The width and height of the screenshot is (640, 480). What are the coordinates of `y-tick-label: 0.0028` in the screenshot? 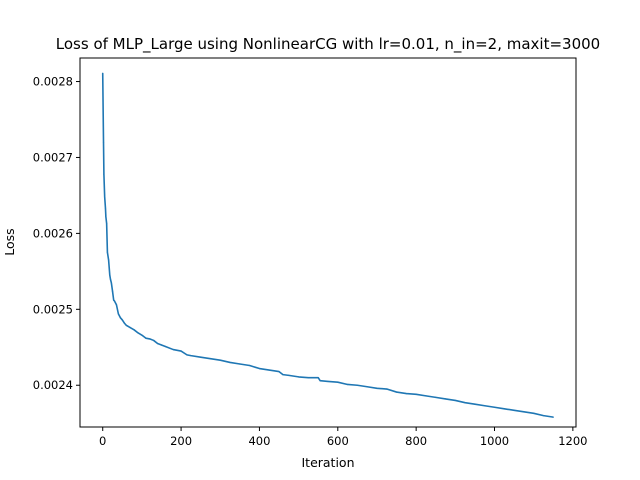 It's located at (53, 82).